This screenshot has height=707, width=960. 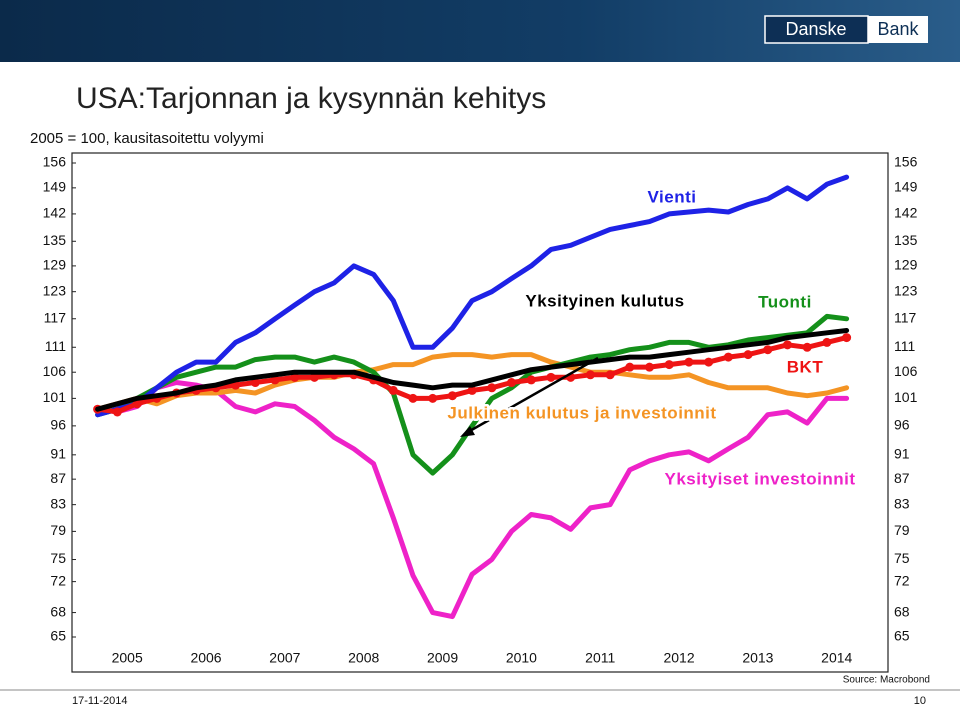 I want to click on y2-tick-label: 68, so click(x=902, y=611).